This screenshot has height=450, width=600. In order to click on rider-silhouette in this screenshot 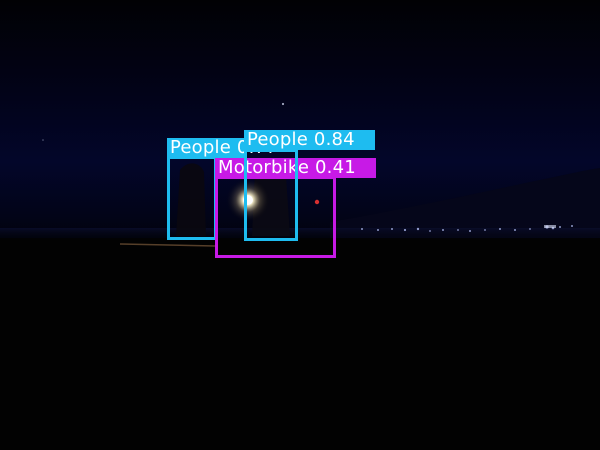, I will do `click(271, 199)`.